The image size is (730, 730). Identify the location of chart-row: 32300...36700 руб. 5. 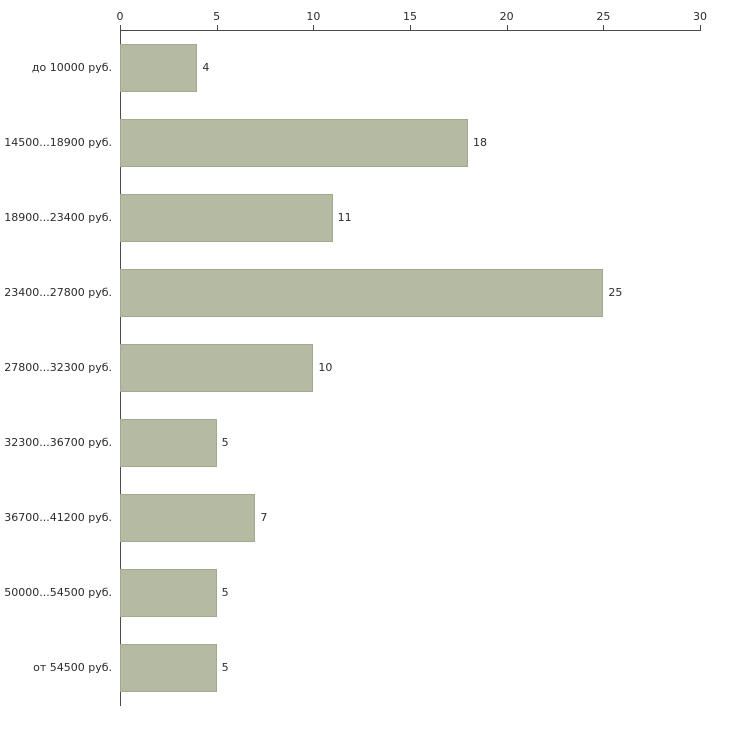
(365, 442).